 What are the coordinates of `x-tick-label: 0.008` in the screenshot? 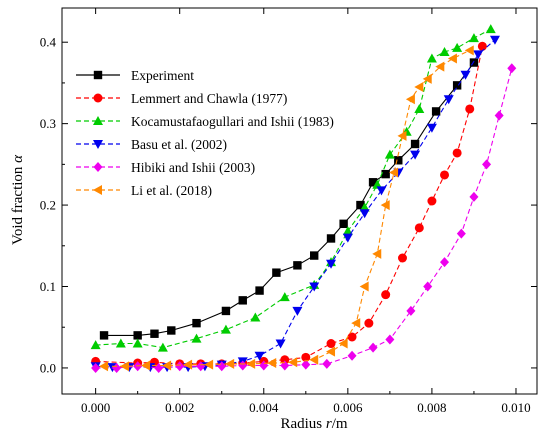 It's located at (431, 407).